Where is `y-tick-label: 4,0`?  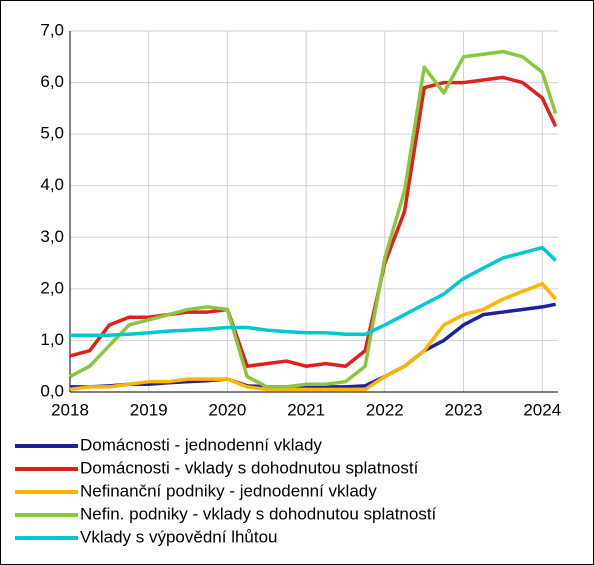 y-tick-label: 4,0 is located at coordinates (52, 184).